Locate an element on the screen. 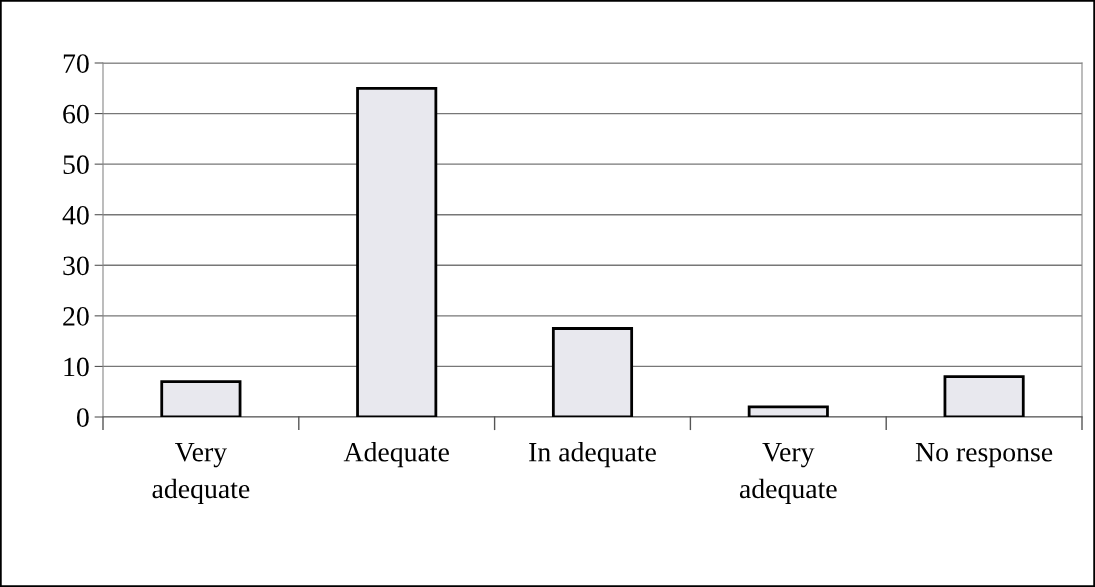  y-tick-label: 0 is located at coordinates (82, 417).